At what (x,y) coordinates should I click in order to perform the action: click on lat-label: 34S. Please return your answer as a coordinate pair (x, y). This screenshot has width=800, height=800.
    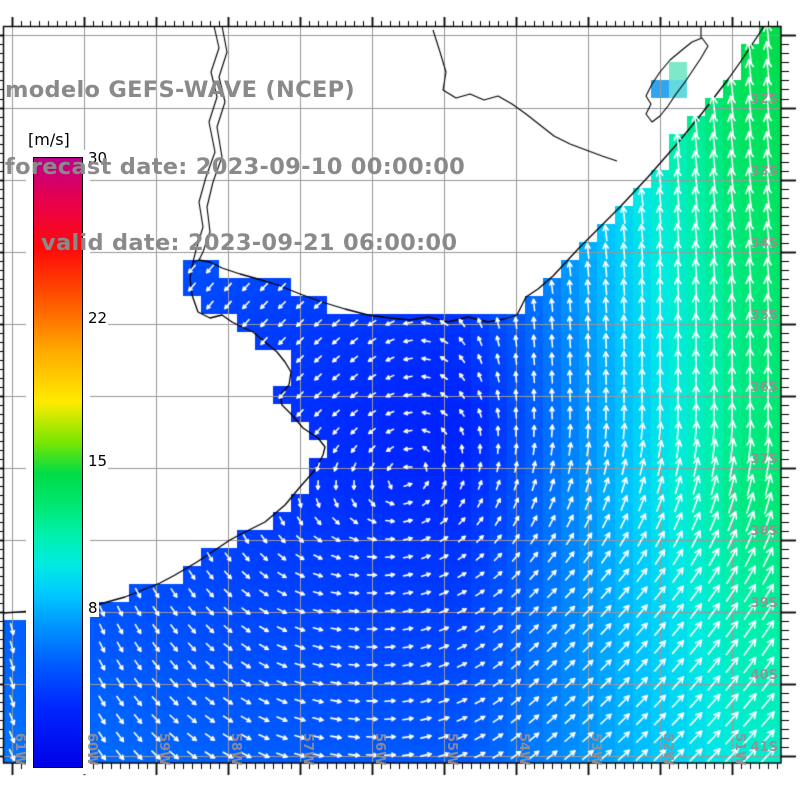
    Looking at the image, I should click on (764, 243).